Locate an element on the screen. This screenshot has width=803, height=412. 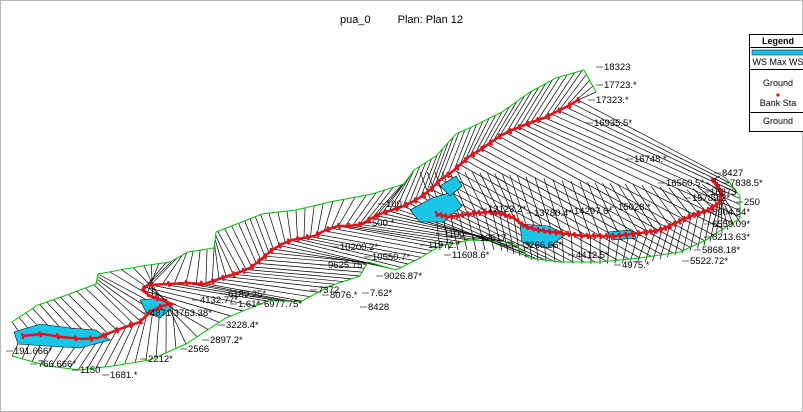
station-label: 10550.7* is located at coordinates (391, 257).